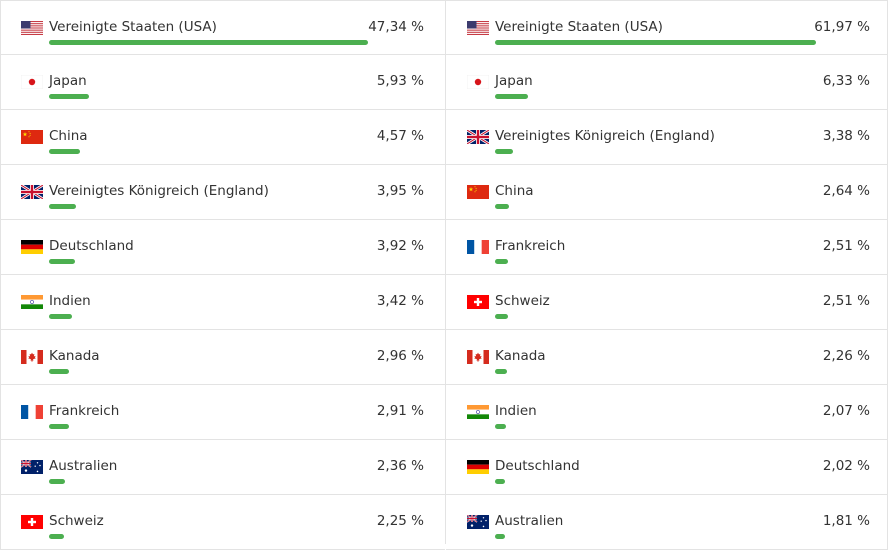  I want to click on country-percentage: 5,93 %, so click(400, 81).